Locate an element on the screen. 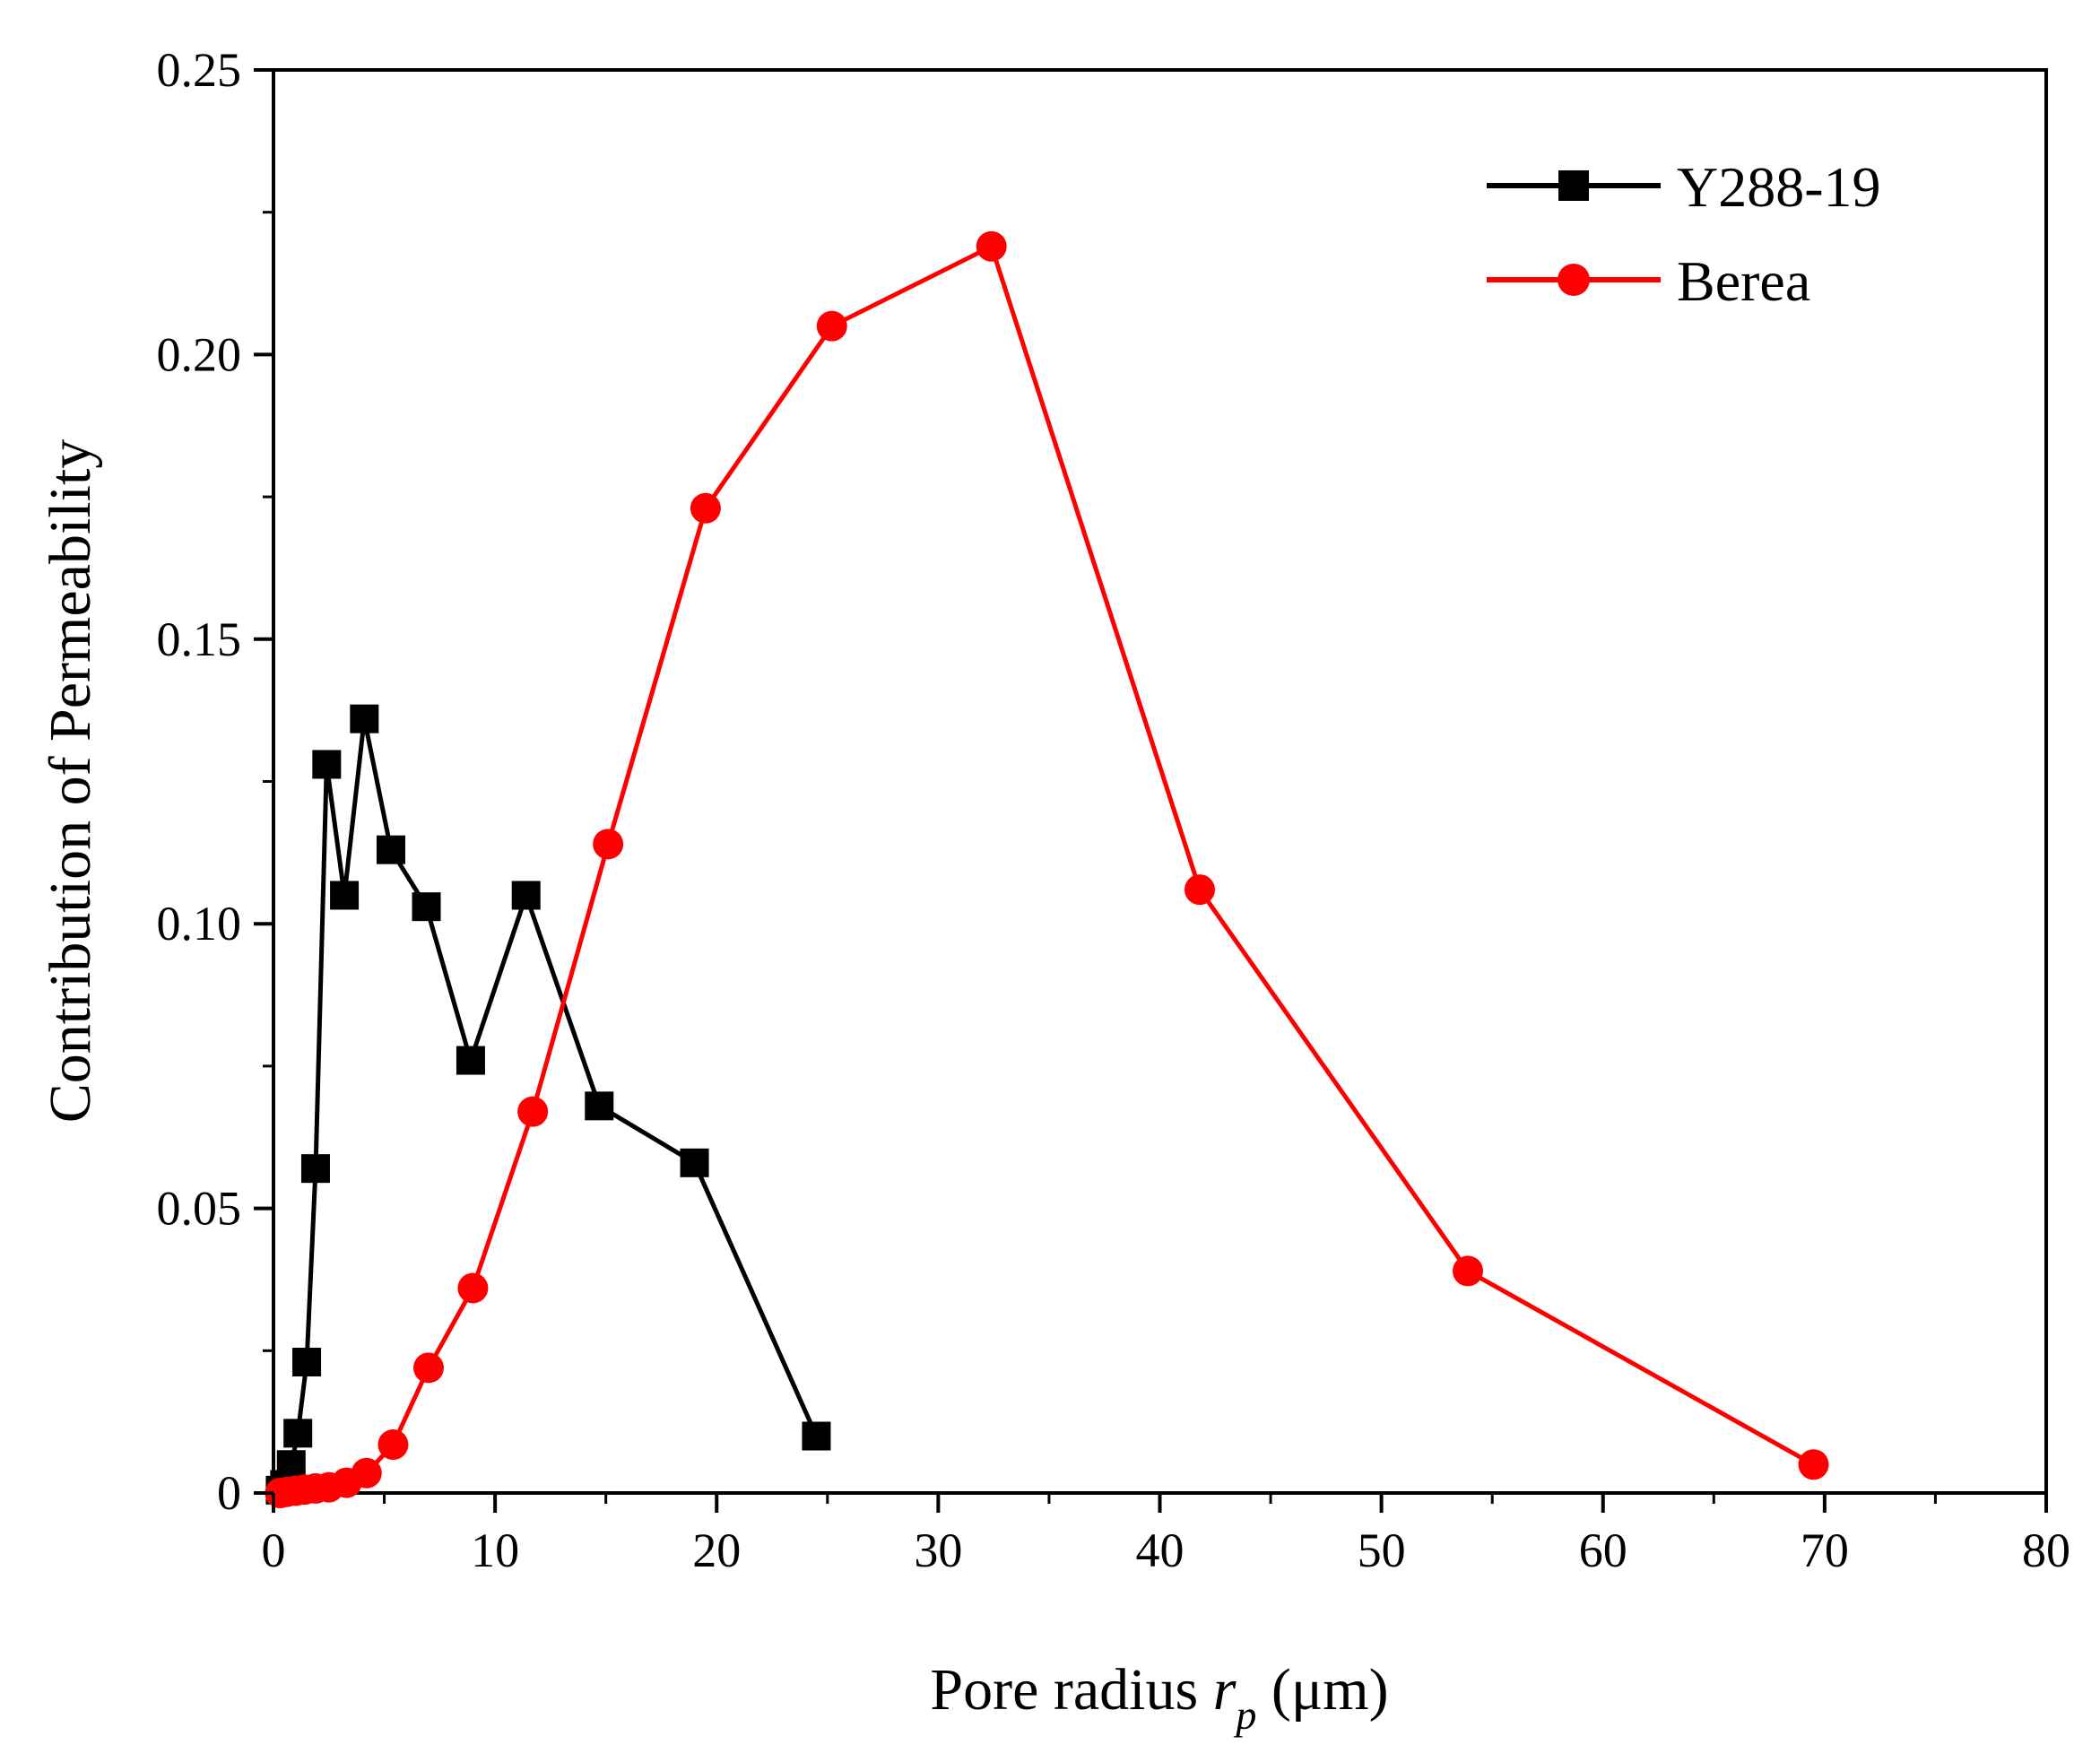 Image resolution: width=2100 pixels, height=1762 pixels. x-axis-title-prefix: Pore radius is located at coordinates (1071, 1690).